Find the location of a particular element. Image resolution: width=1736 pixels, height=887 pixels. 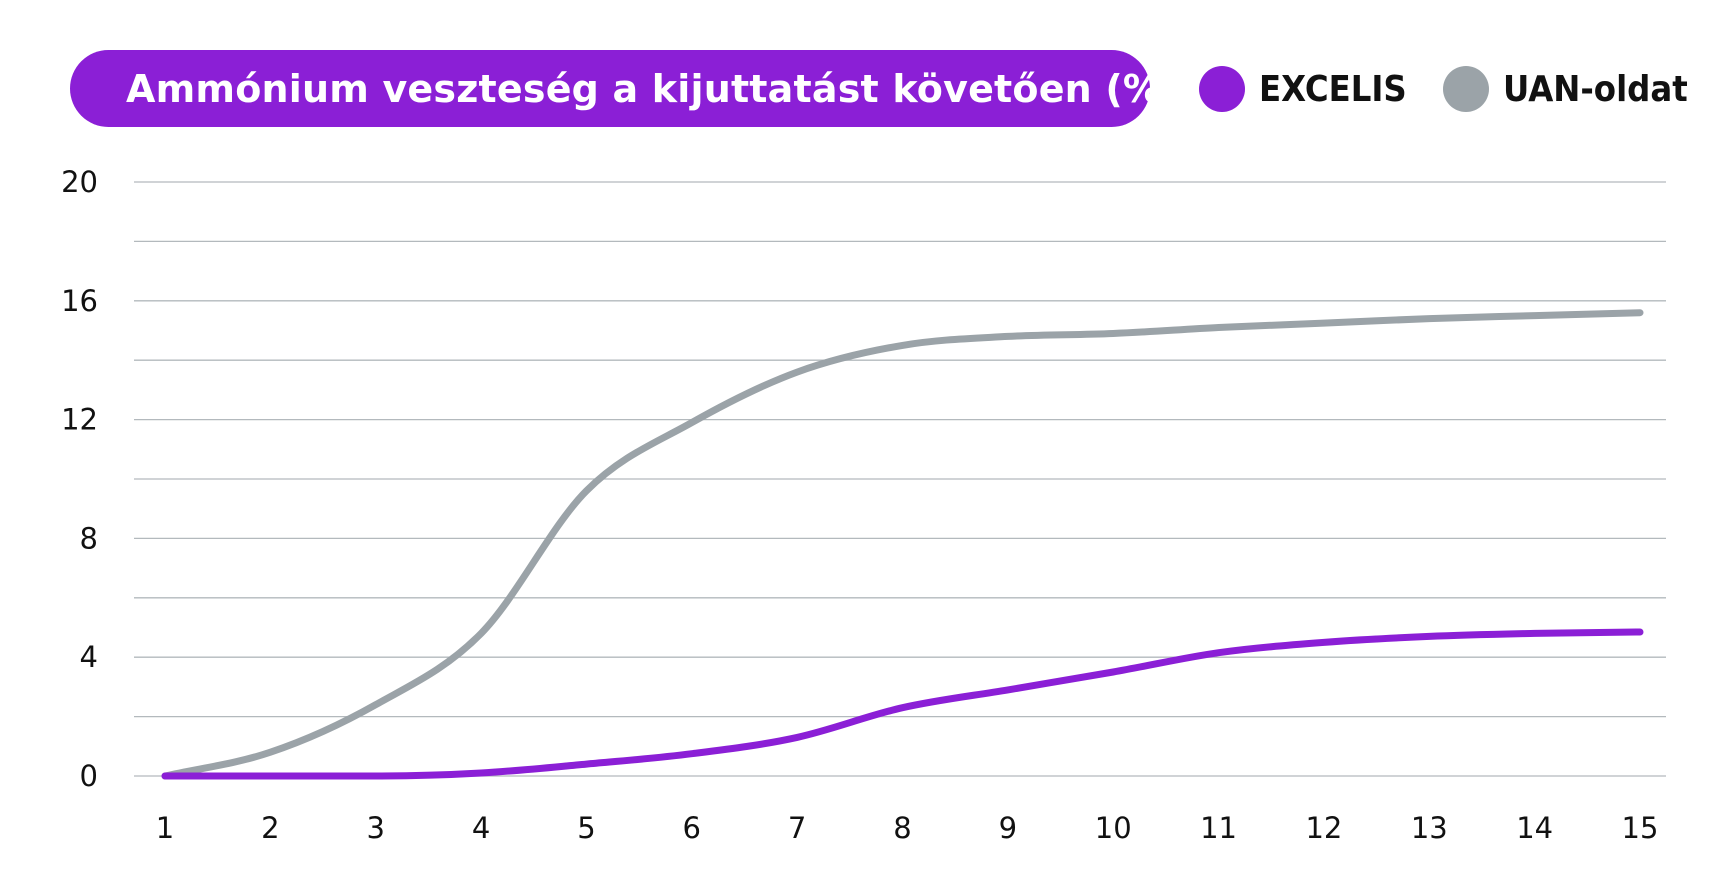

legend-item-uan-oldat: UAN-oldat is located at coordinates (1565, 89).